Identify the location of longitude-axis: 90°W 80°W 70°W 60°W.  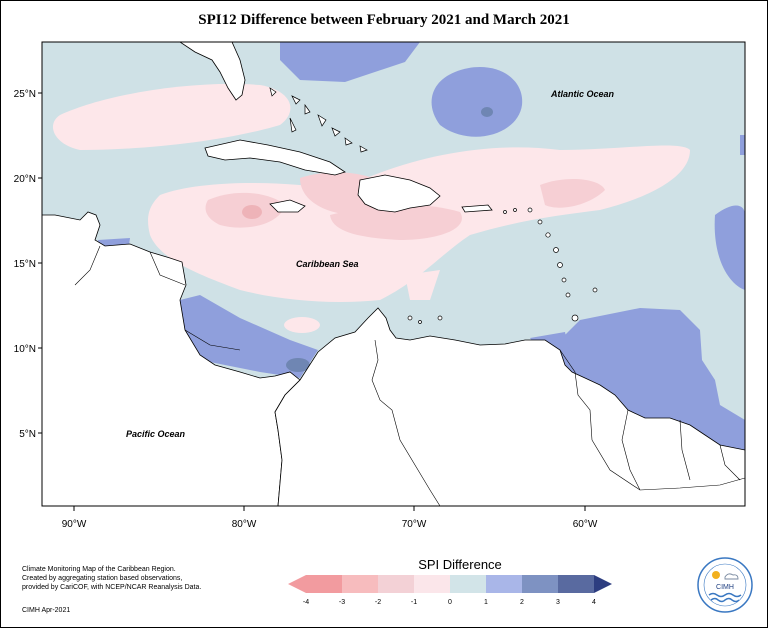
(330, 518).